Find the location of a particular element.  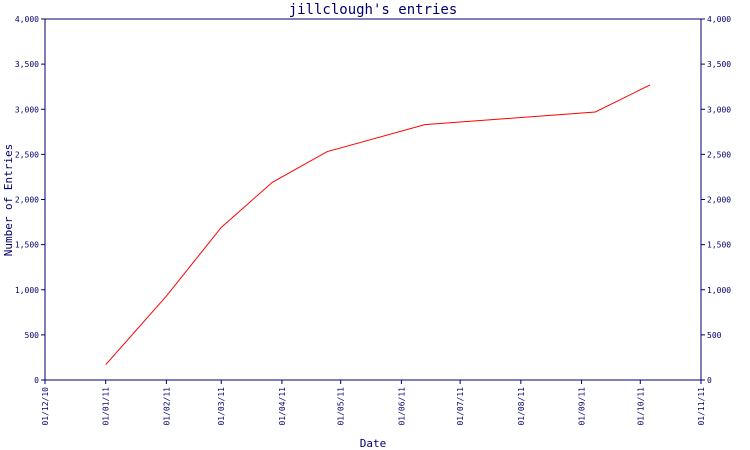

y-tick-label-right: 0 is located at coordinates (709, 380).